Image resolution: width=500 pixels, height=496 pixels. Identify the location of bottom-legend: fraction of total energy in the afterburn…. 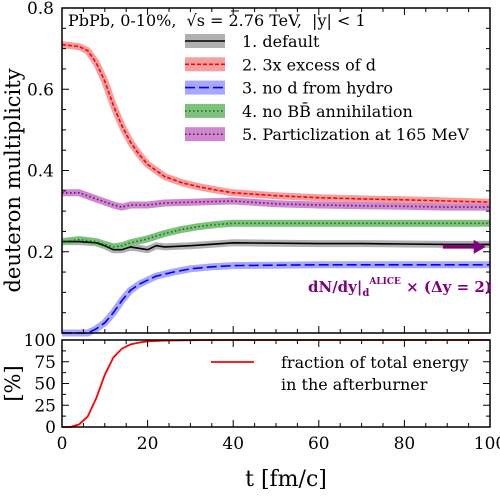
(340, 373).